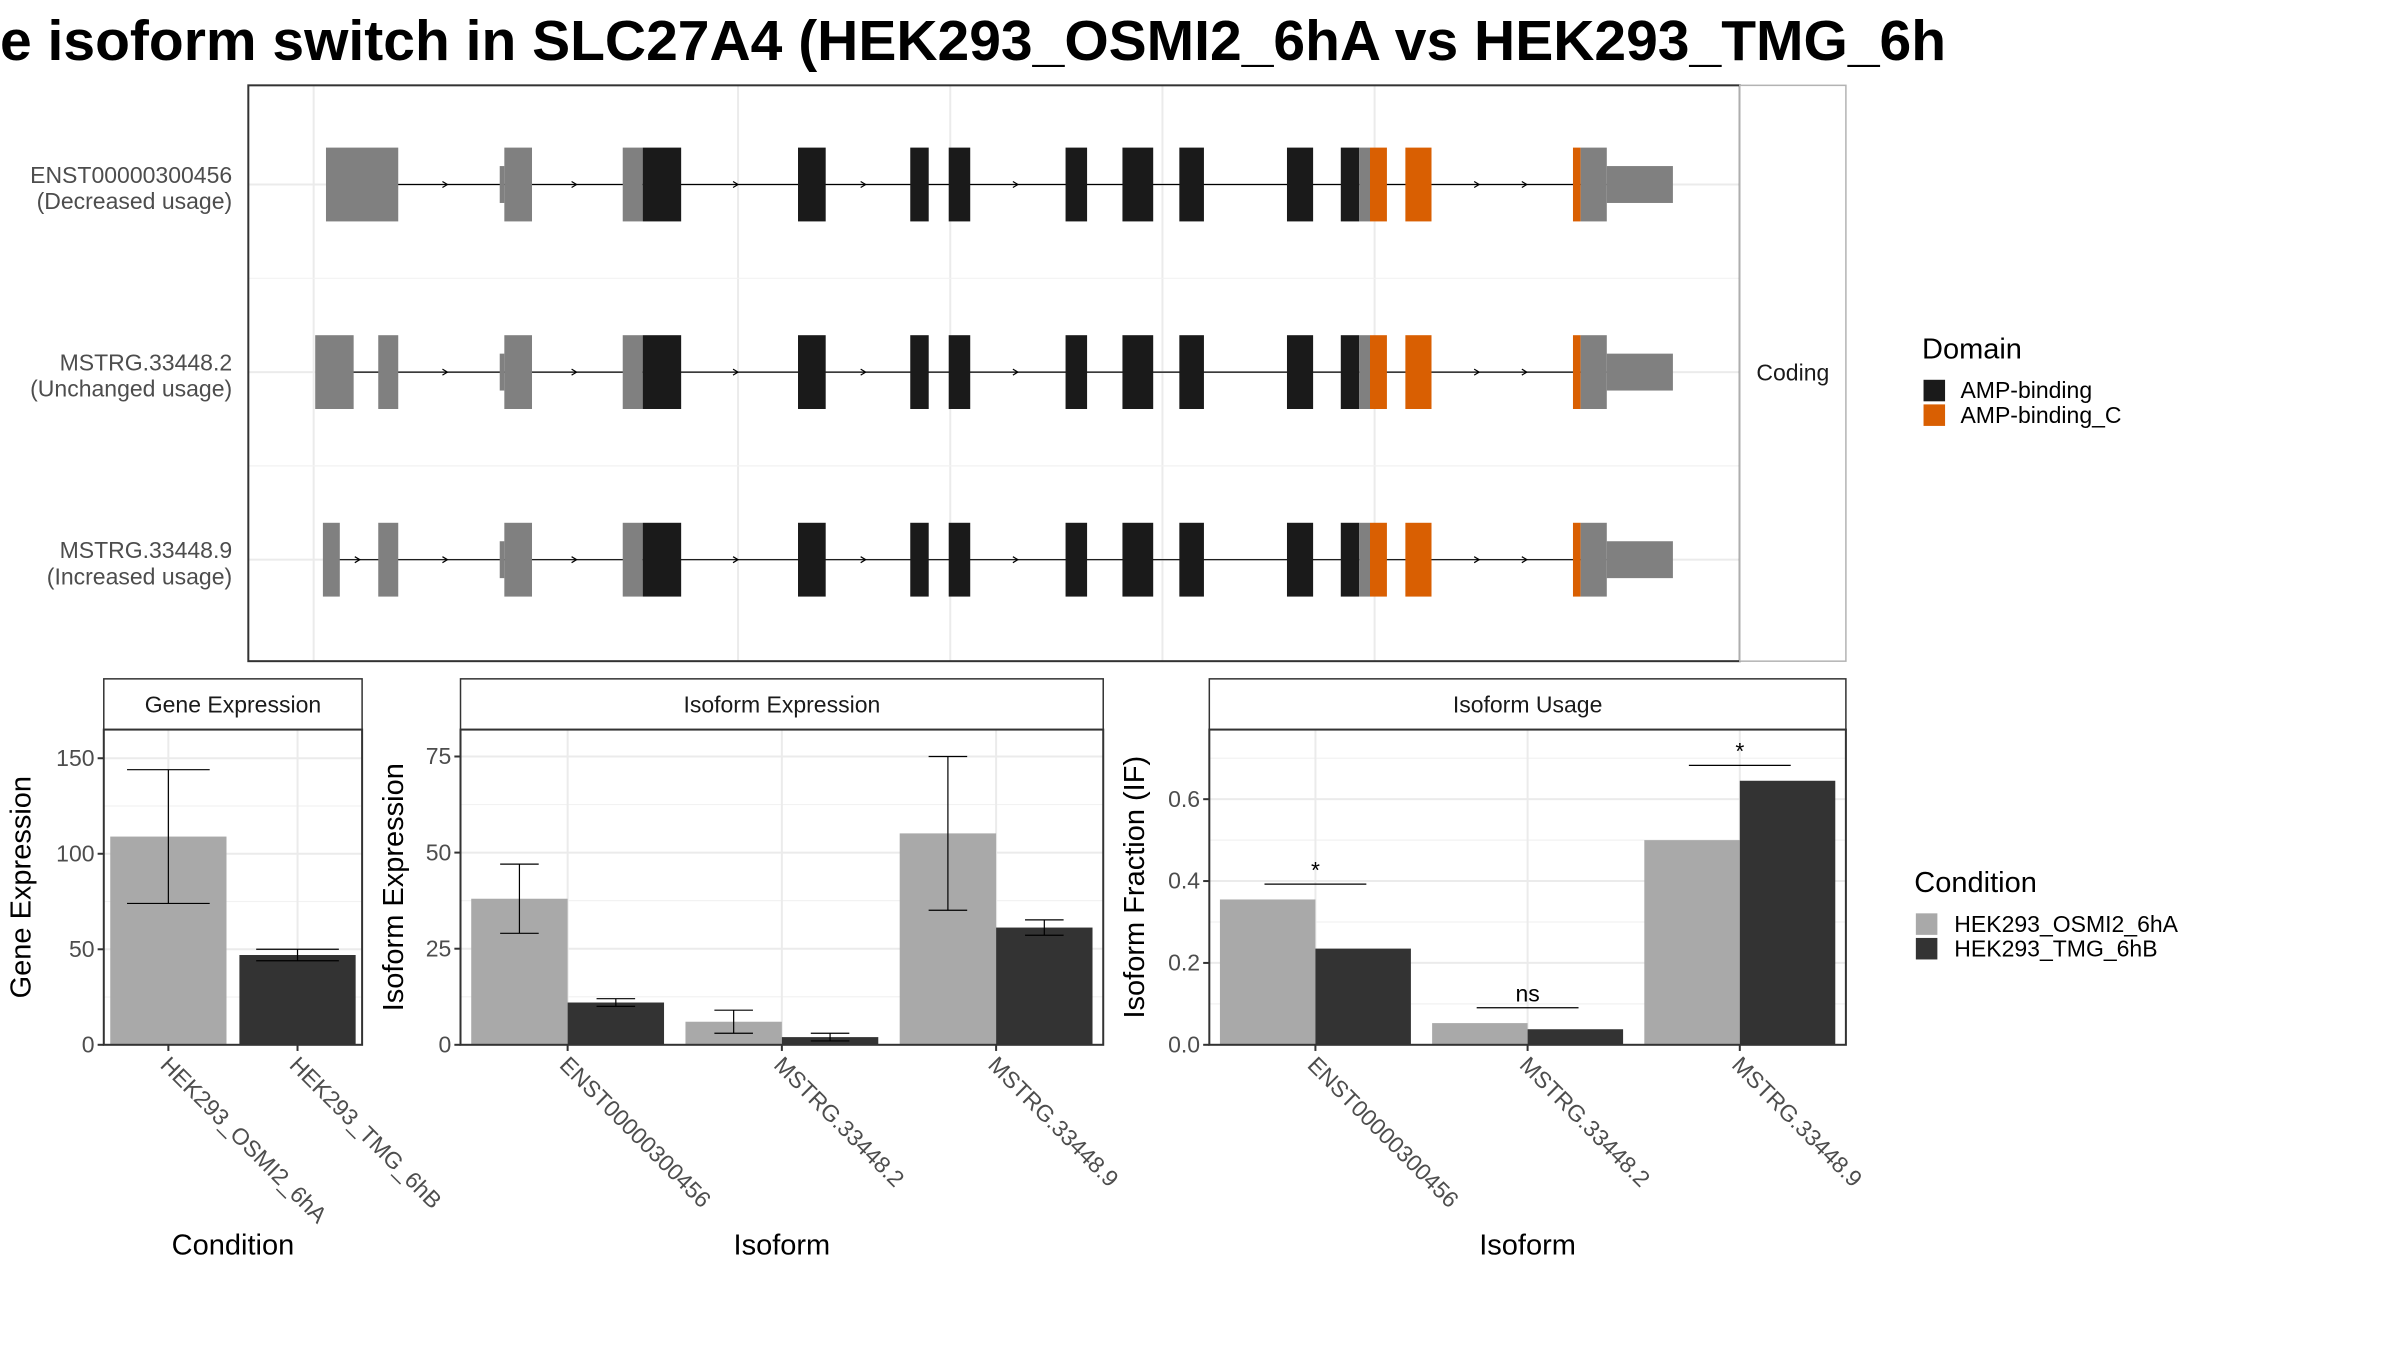 The width and height of the screenshot is (2400, 1350). I want to click on y-tick-label: 0.6, so click(1184, 799).